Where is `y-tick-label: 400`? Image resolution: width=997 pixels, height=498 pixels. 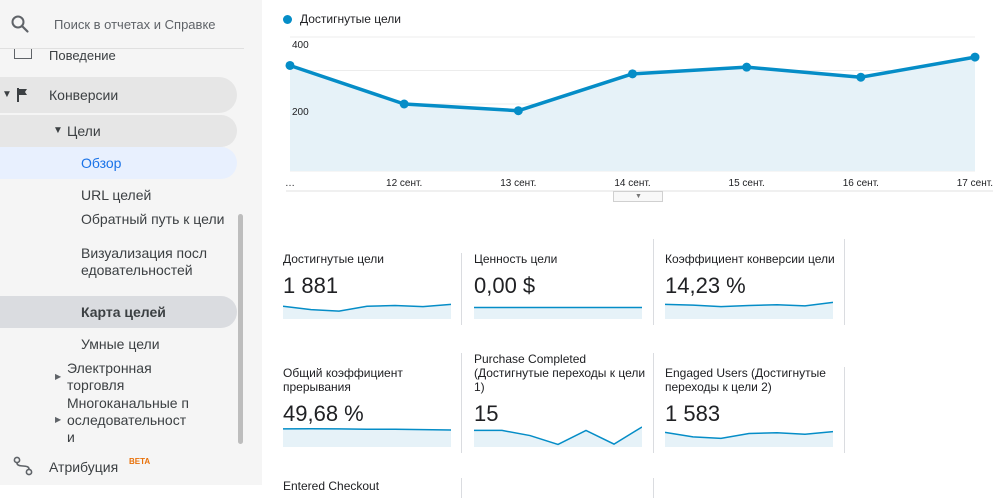 y-tick-label: 400 is located at coordinates (300, 45).